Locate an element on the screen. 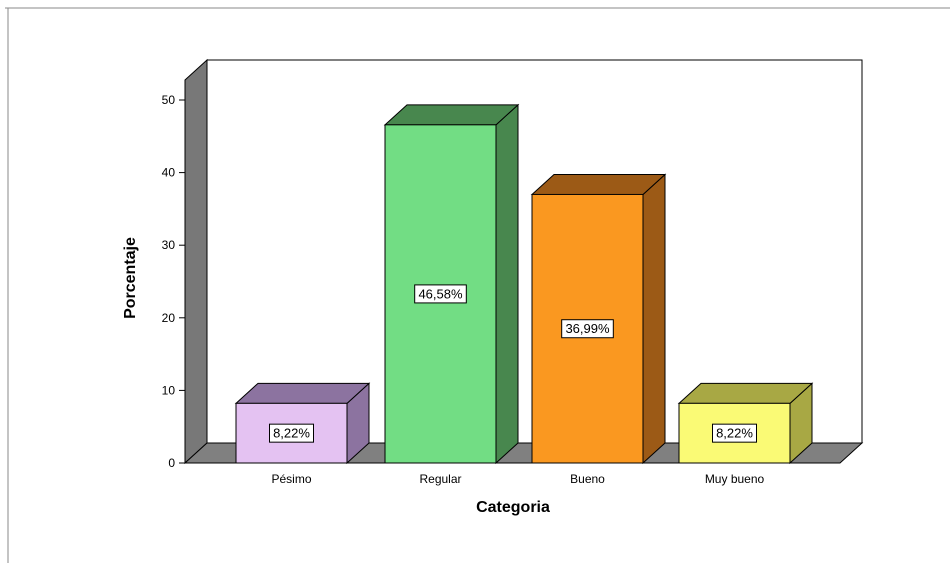 The width and height of the screenshot is (950, 568). y-axis: 0 10 20 30 40 50 is located at coordinates (174, 281).